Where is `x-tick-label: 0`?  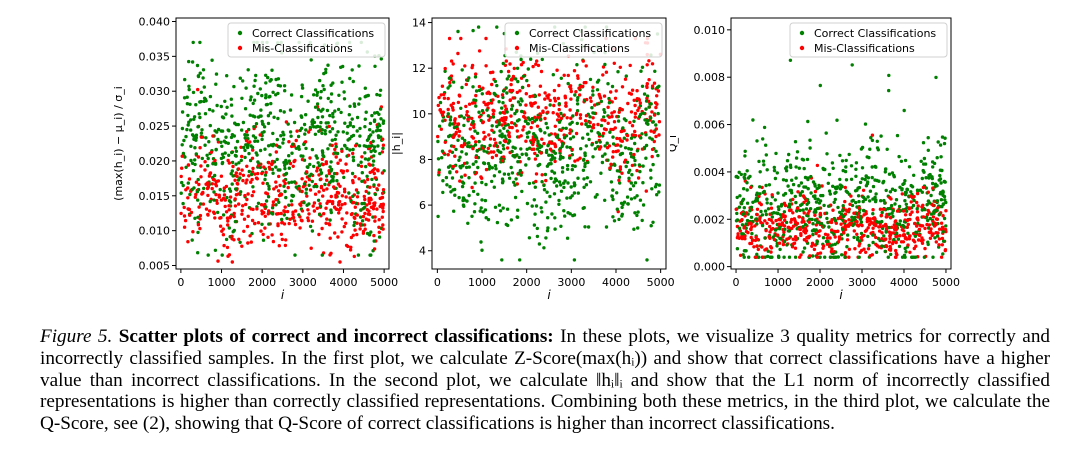
x-tick-label: 0 is located at coordinates (736, 282).